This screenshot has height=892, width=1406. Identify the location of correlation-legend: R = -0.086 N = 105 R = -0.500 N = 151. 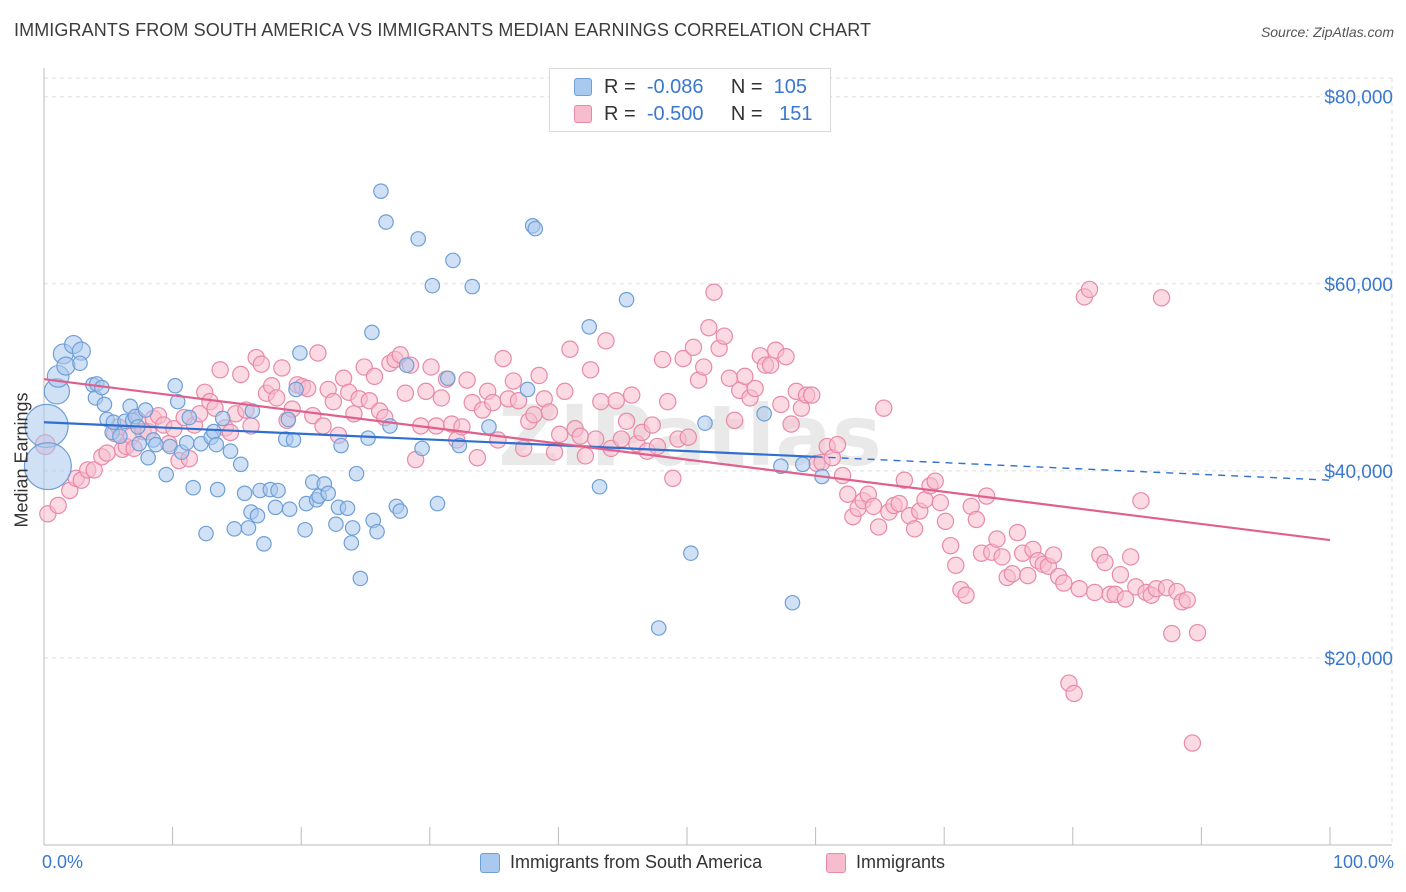
(690, 100).